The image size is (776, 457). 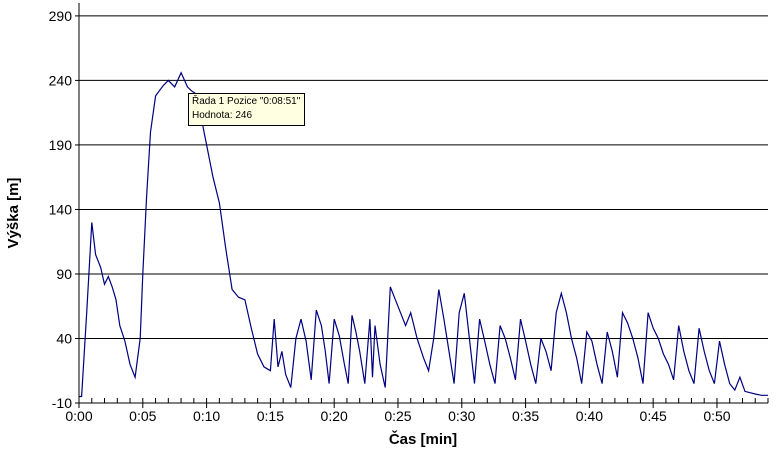 I want to click on x-tick-label: 0:45, so click(x=653, y=416).